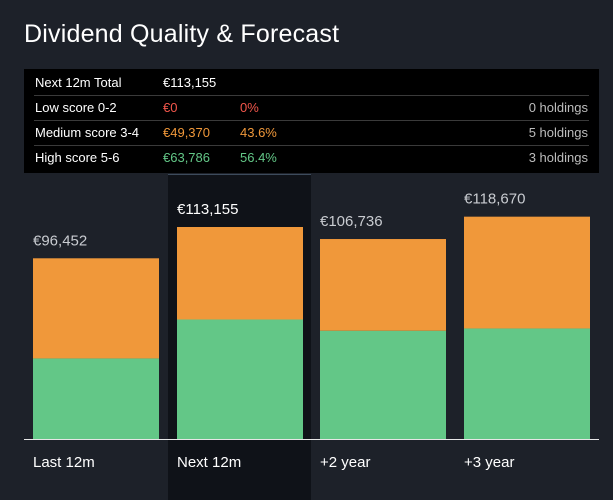 Image resolution: width=613 pixels, height=500 pixels. I want to click on summary-row-high: High score 5-6 €63,786 56.4% 3 holdings, so click(311, 158).